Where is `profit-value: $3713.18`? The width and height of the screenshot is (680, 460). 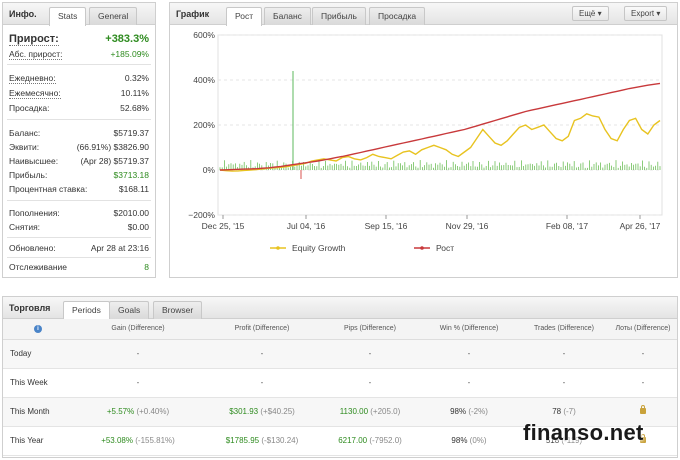
profit-value: $3713.18 is located at coordinates (131, 175).